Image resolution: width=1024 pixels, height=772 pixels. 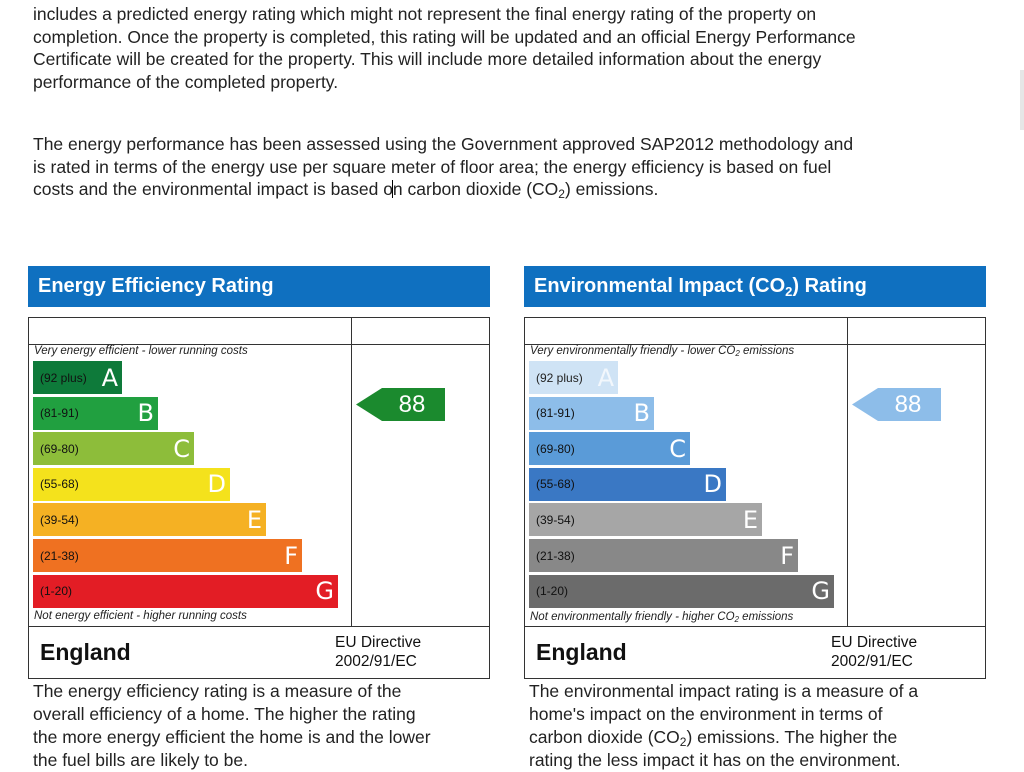 I want to click on co2-bottom-note-text-b: emissions, so click(x=766, y=617).